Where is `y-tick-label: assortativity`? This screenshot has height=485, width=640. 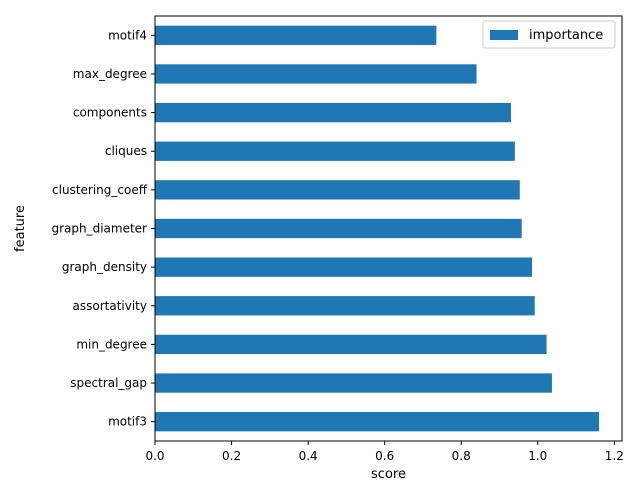
y-tick-label: assortativity is located at coordinates (110, 306).